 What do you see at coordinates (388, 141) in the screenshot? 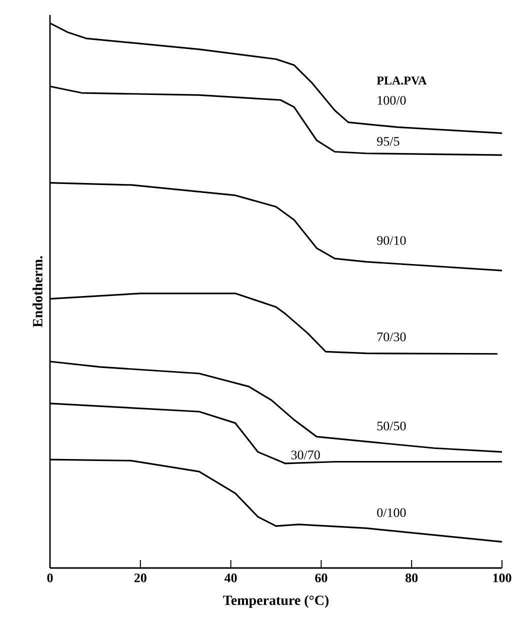
I see `series-label: 95/5` at bounding box center [388, 141].